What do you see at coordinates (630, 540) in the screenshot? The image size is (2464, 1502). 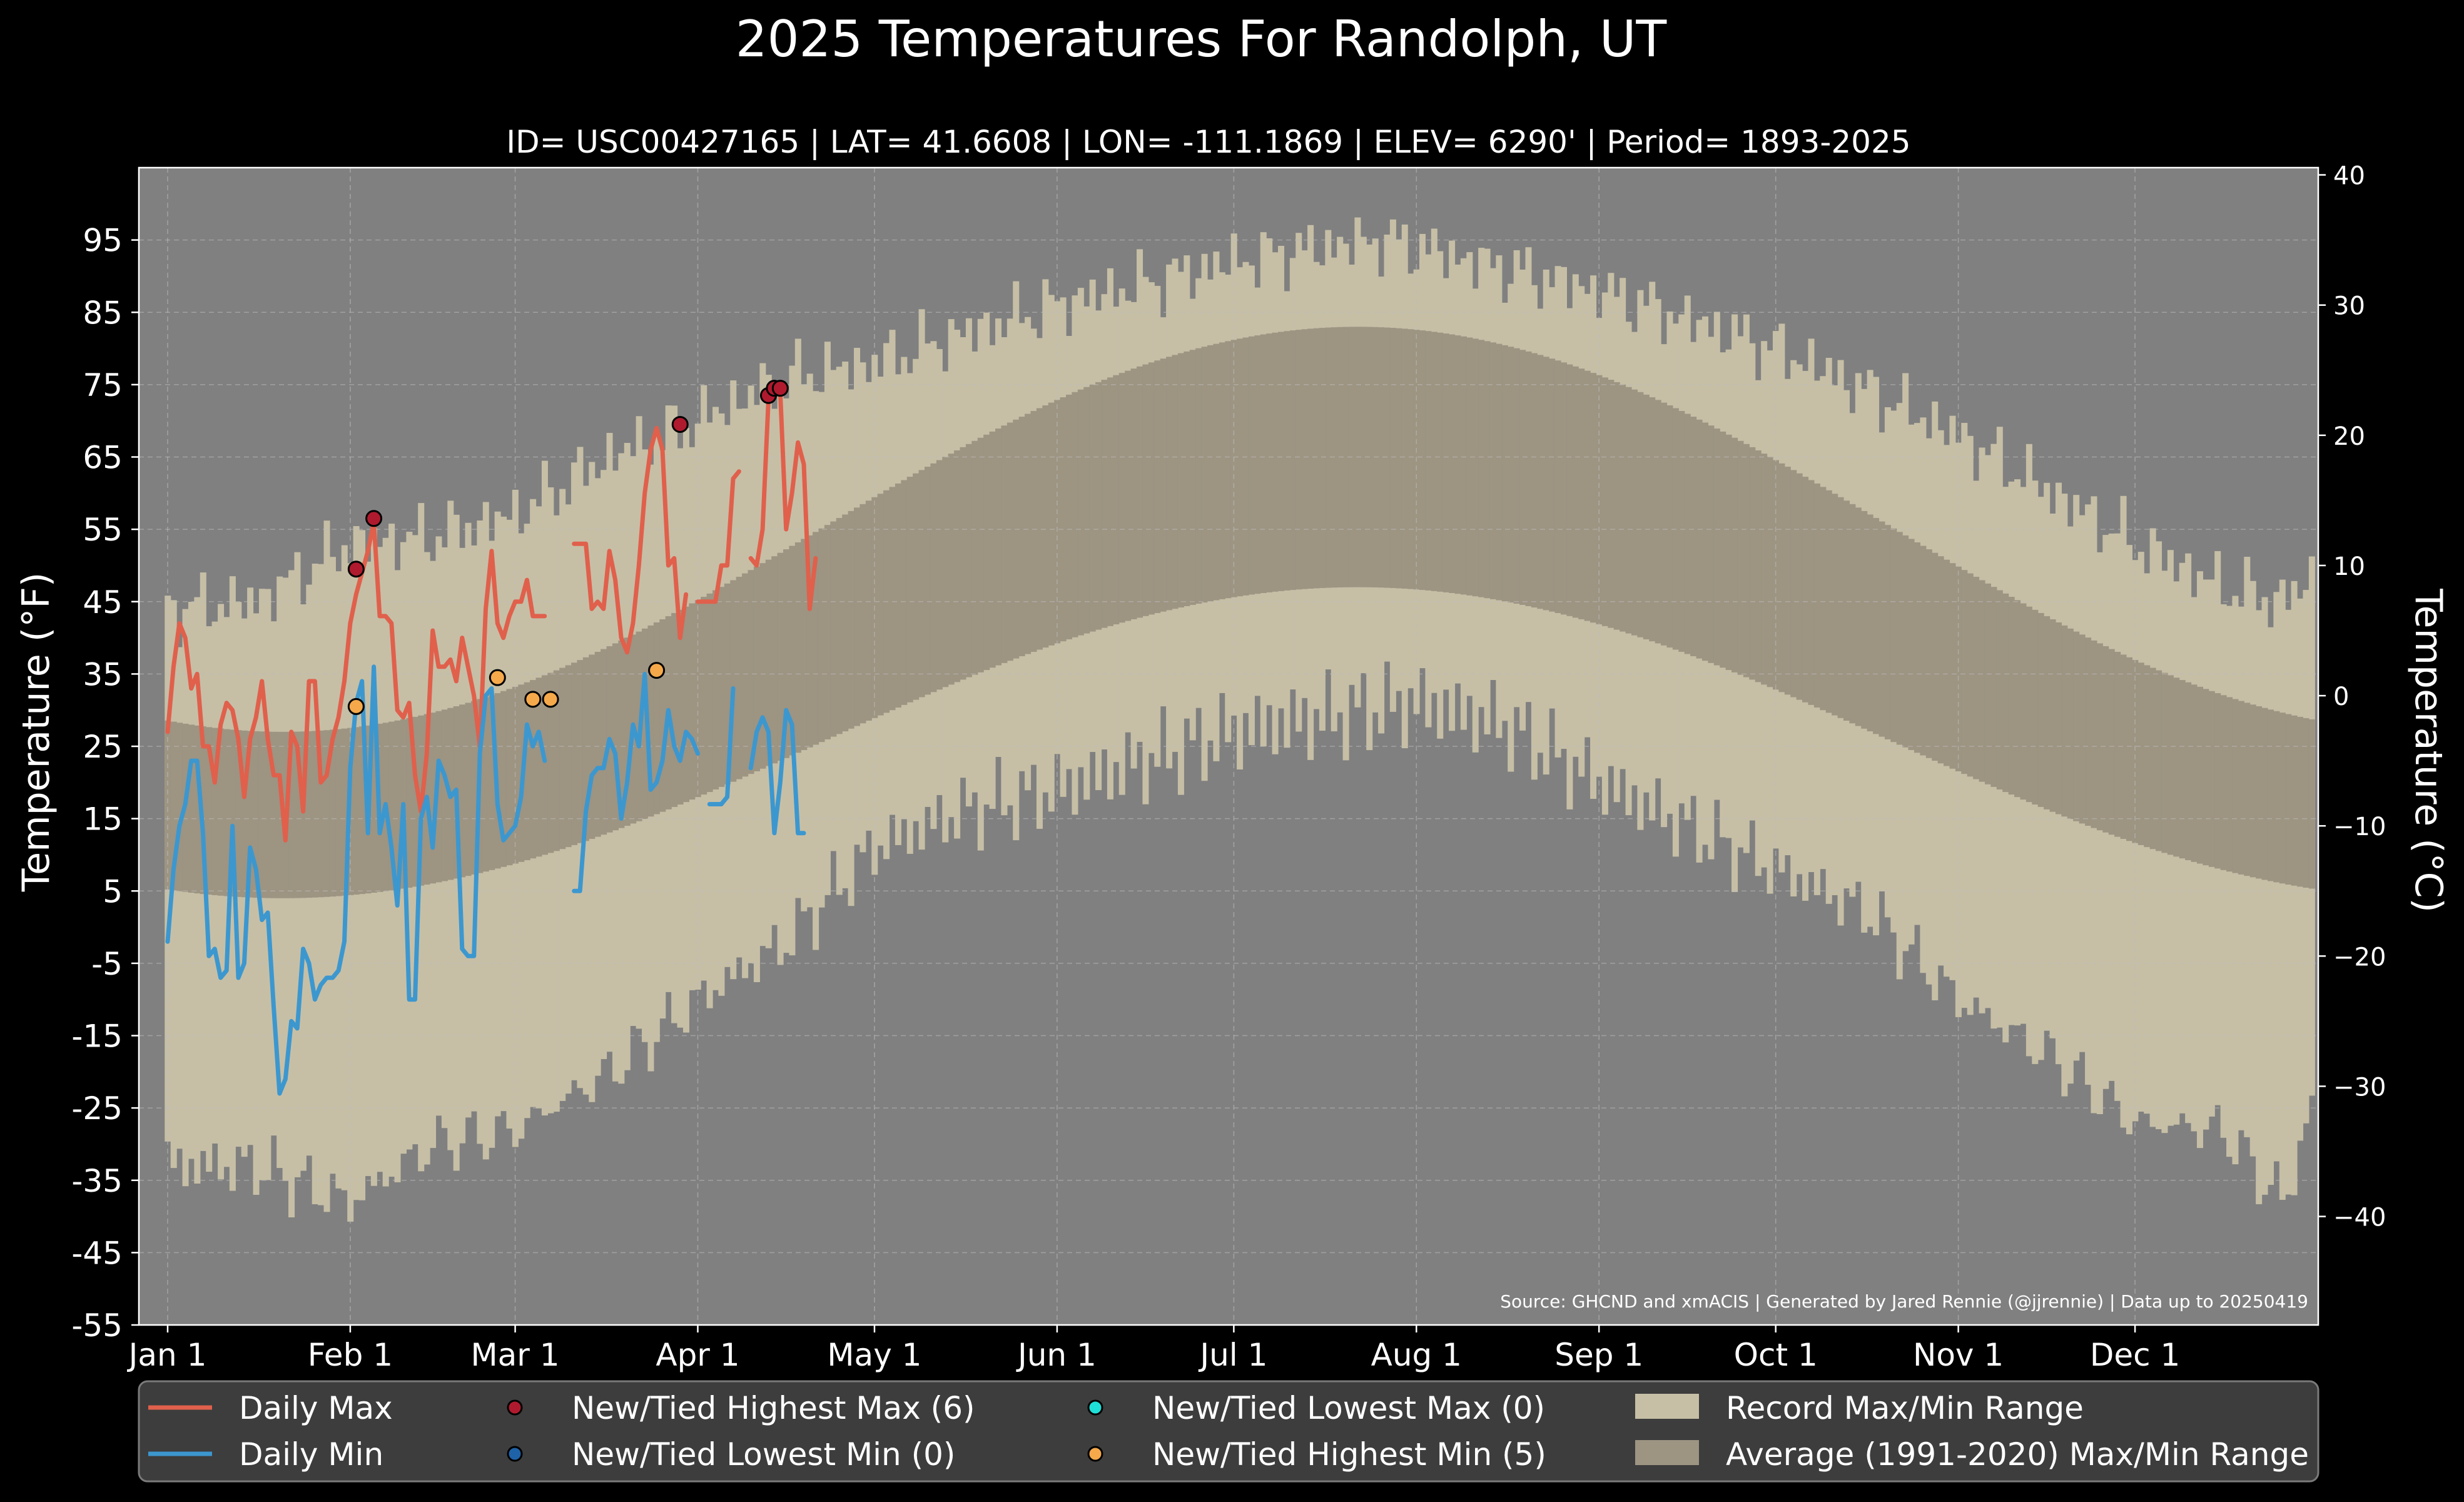 I see `daily-max-line` at bounding box center [630, 540].